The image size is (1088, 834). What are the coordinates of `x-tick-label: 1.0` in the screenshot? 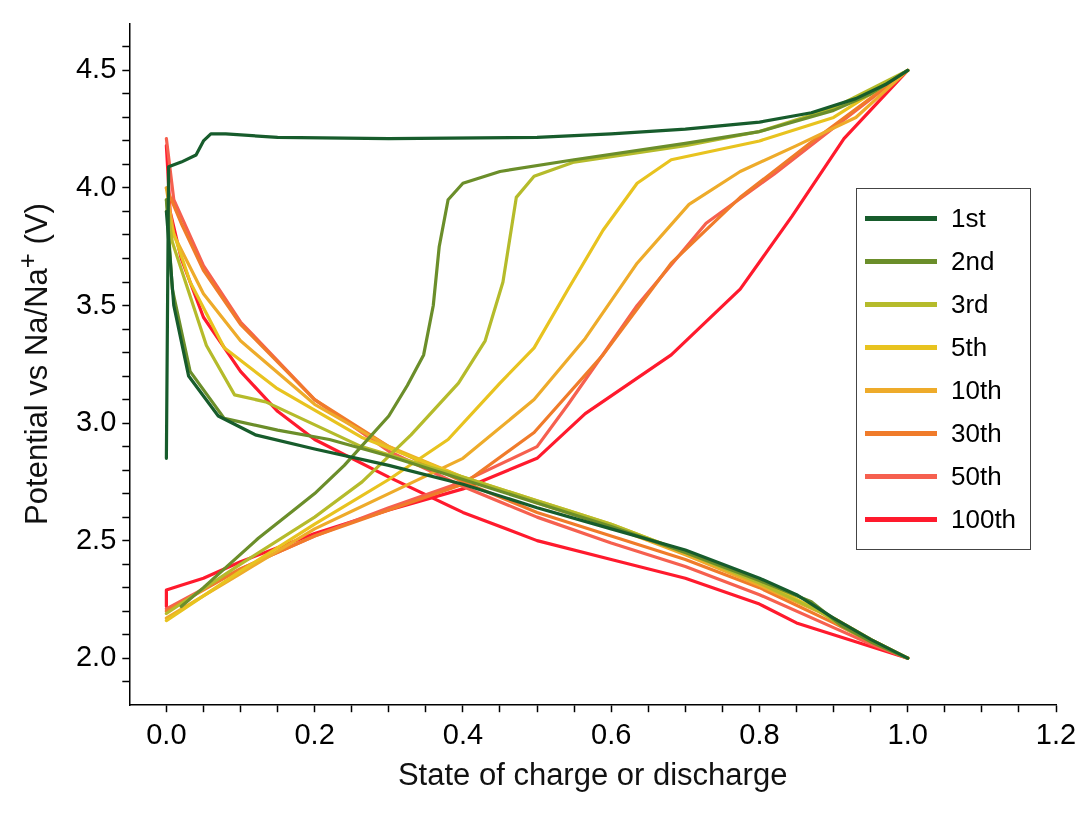 It's located at (907, 733).